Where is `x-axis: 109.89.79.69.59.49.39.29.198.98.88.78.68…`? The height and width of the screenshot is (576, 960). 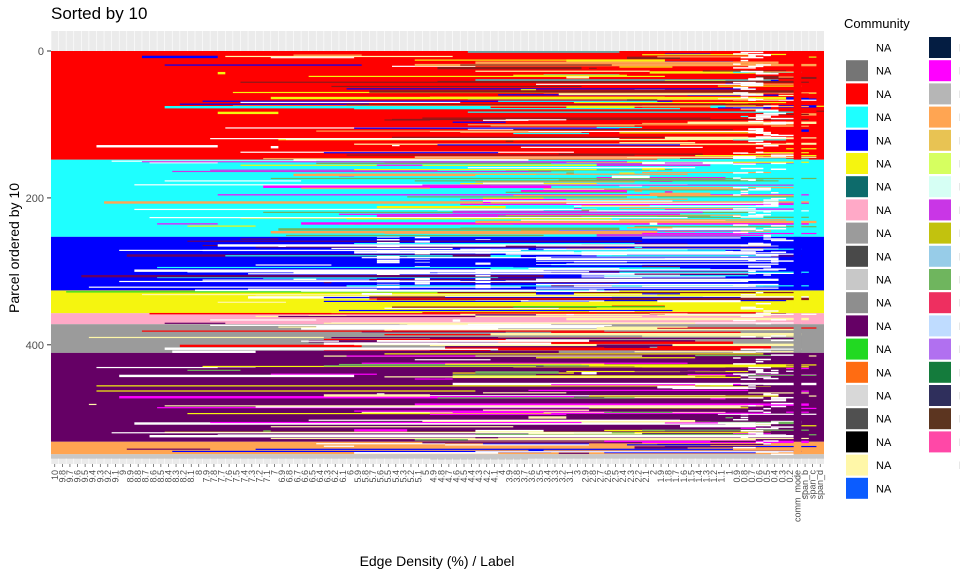 x-axis: 109.89.79.69.59.49.39.29.198.98.88.78.68… is located at coordinates (437, 493).